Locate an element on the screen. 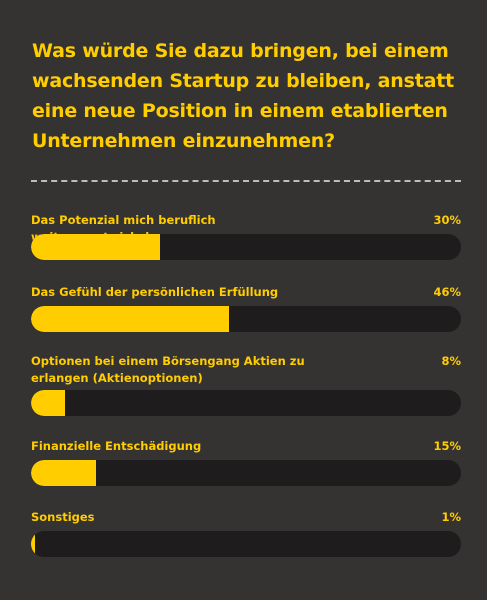 The height and width of the screenshot is (600, 487). bar-value-label: 1% is located at coordinates (451, 517).